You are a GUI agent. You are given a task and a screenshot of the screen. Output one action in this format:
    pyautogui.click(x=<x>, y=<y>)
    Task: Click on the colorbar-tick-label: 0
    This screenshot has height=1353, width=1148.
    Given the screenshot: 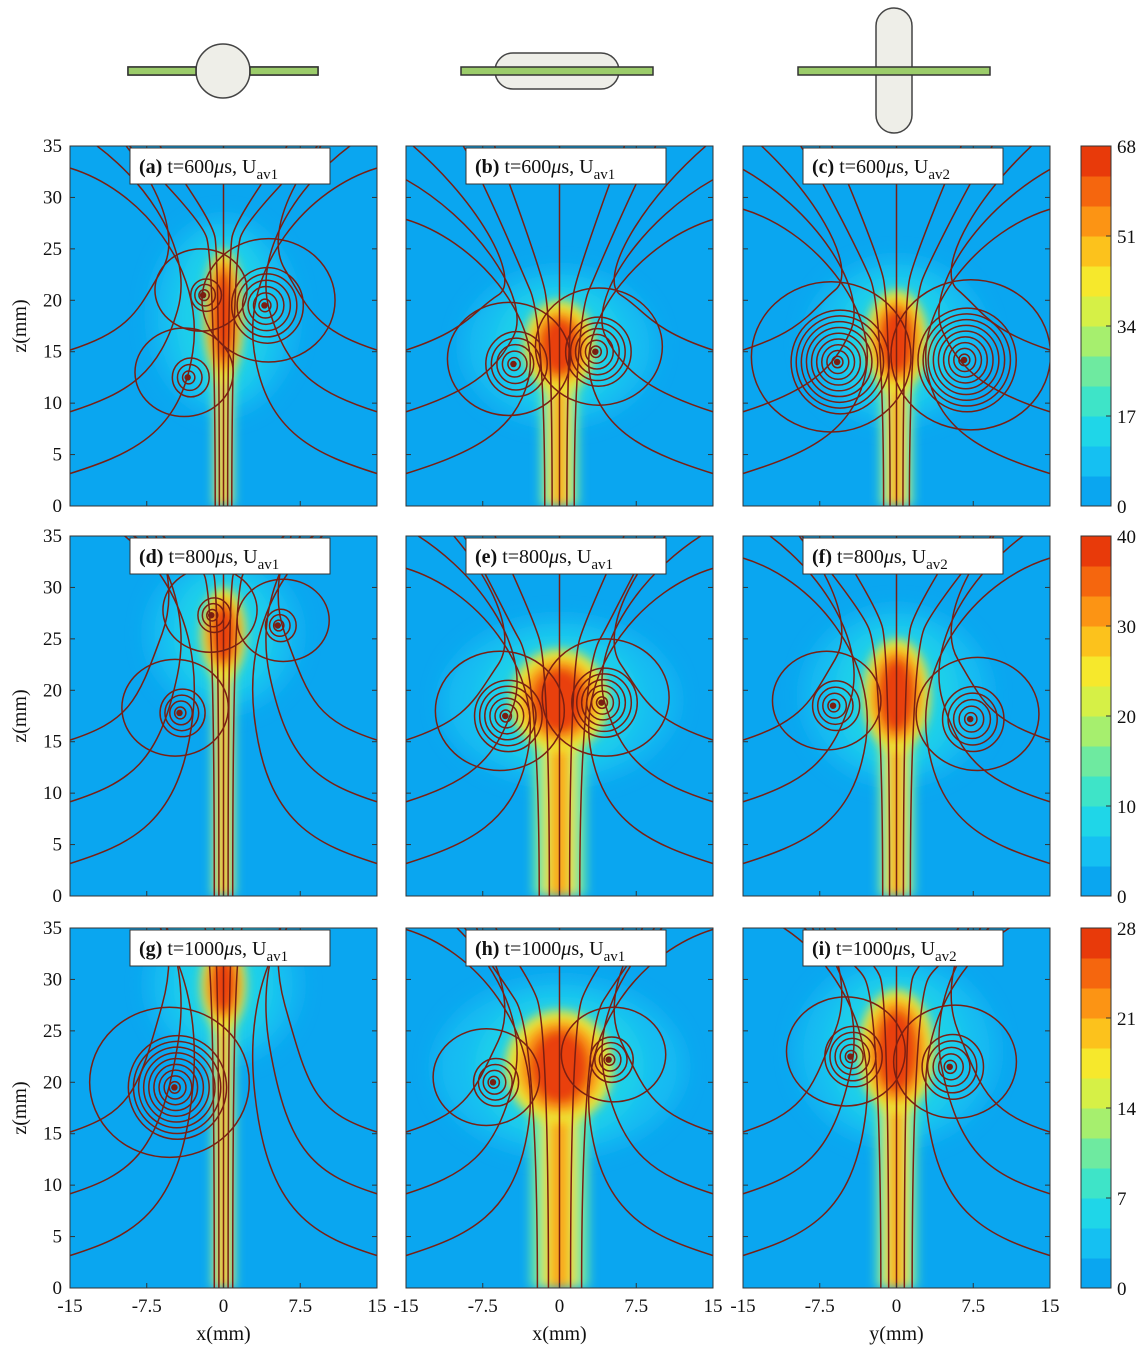 What is the action you would take?
    pyautogui.click(x=1122, y=507)
    